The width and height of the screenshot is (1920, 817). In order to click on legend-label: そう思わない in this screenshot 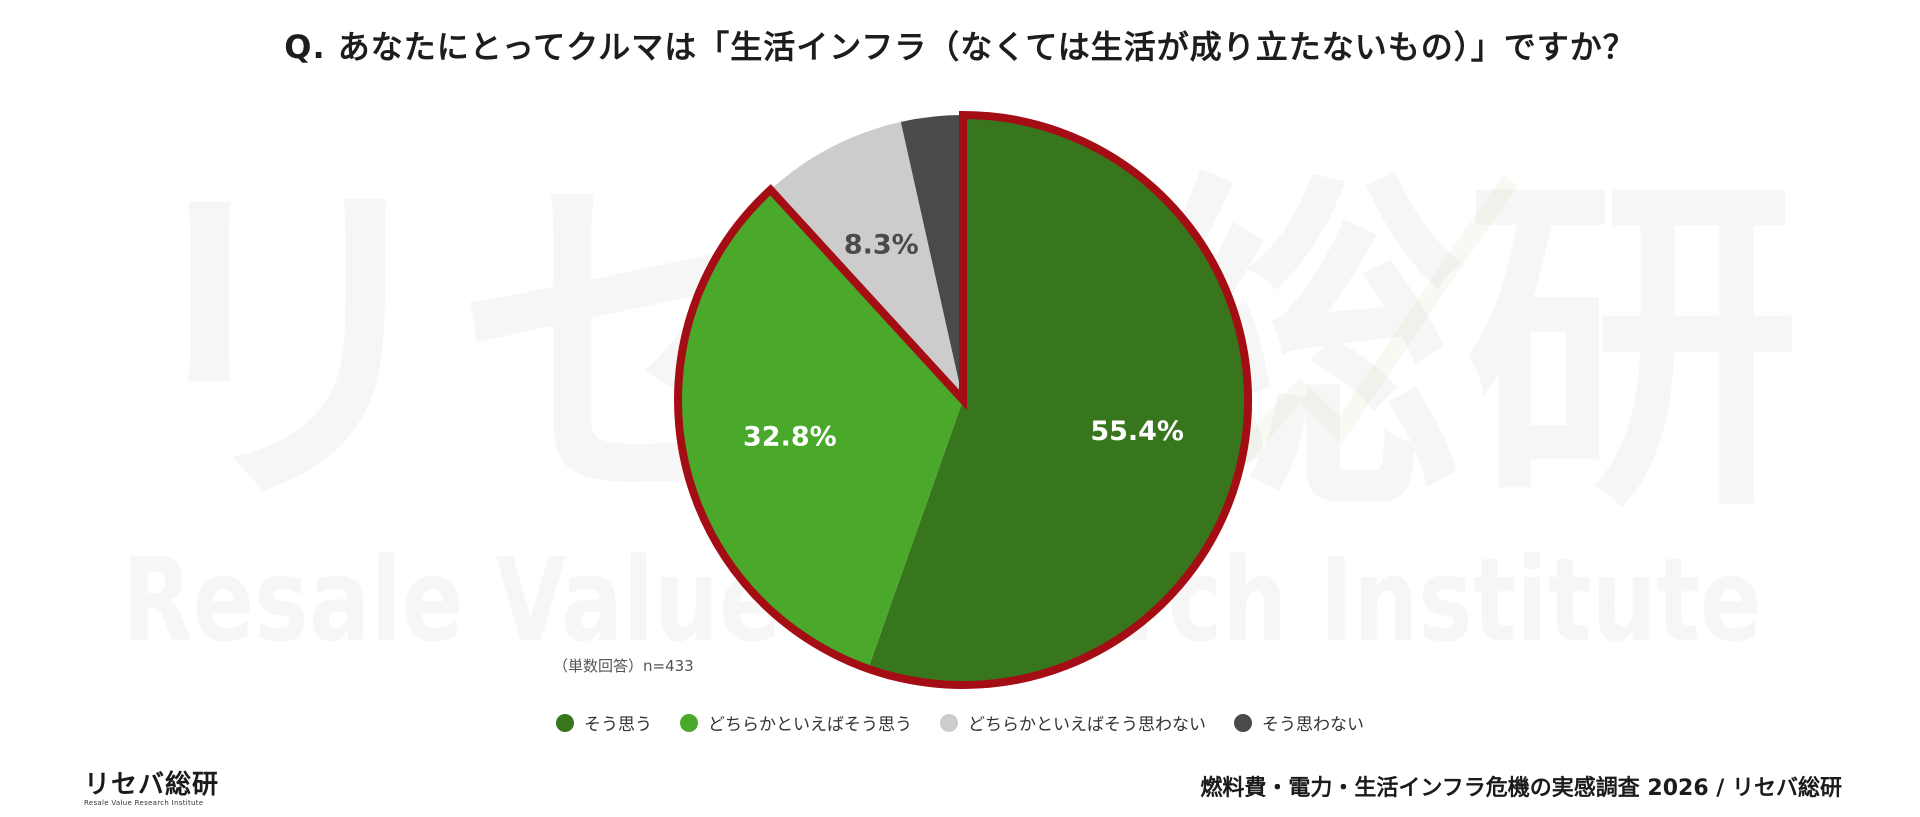, I will do `click(1313, 725)`.